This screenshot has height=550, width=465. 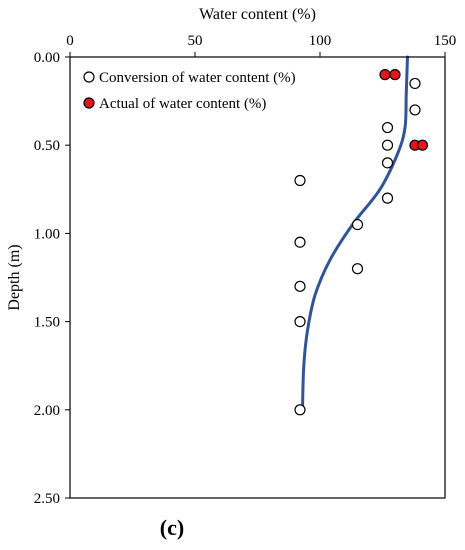 What do you see at coordinates (47, 58) in the screenshot?
I see `y-tick-label: 0.00` at bounding box center [47, 58].